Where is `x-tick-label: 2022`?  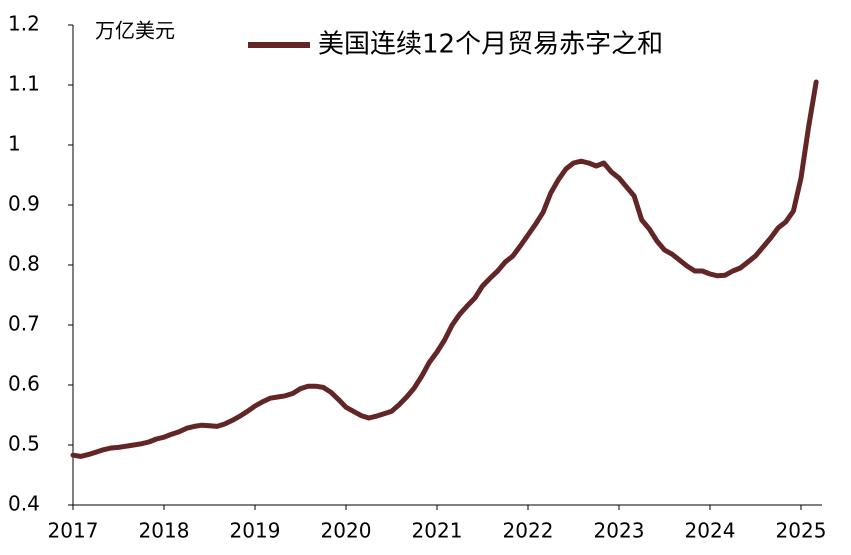
x-tick-label: 2022 is located at coordinates (528, 531).